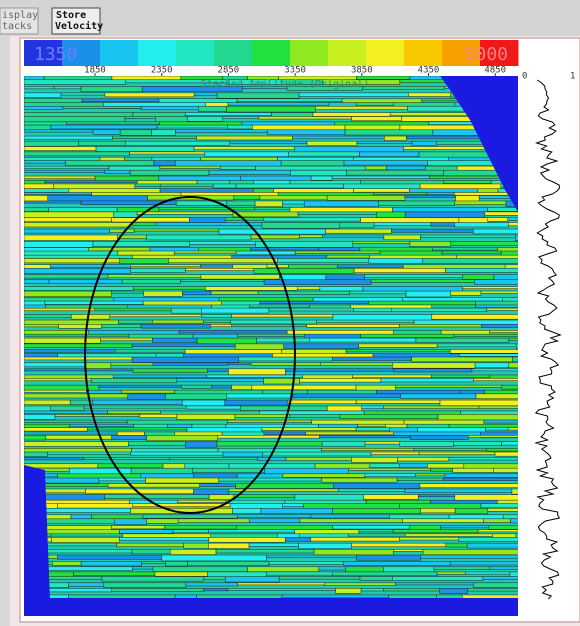  Describe the element at coordinates (55, 54) in the screenshot. I see `color-bar-min: 1350` at that location.